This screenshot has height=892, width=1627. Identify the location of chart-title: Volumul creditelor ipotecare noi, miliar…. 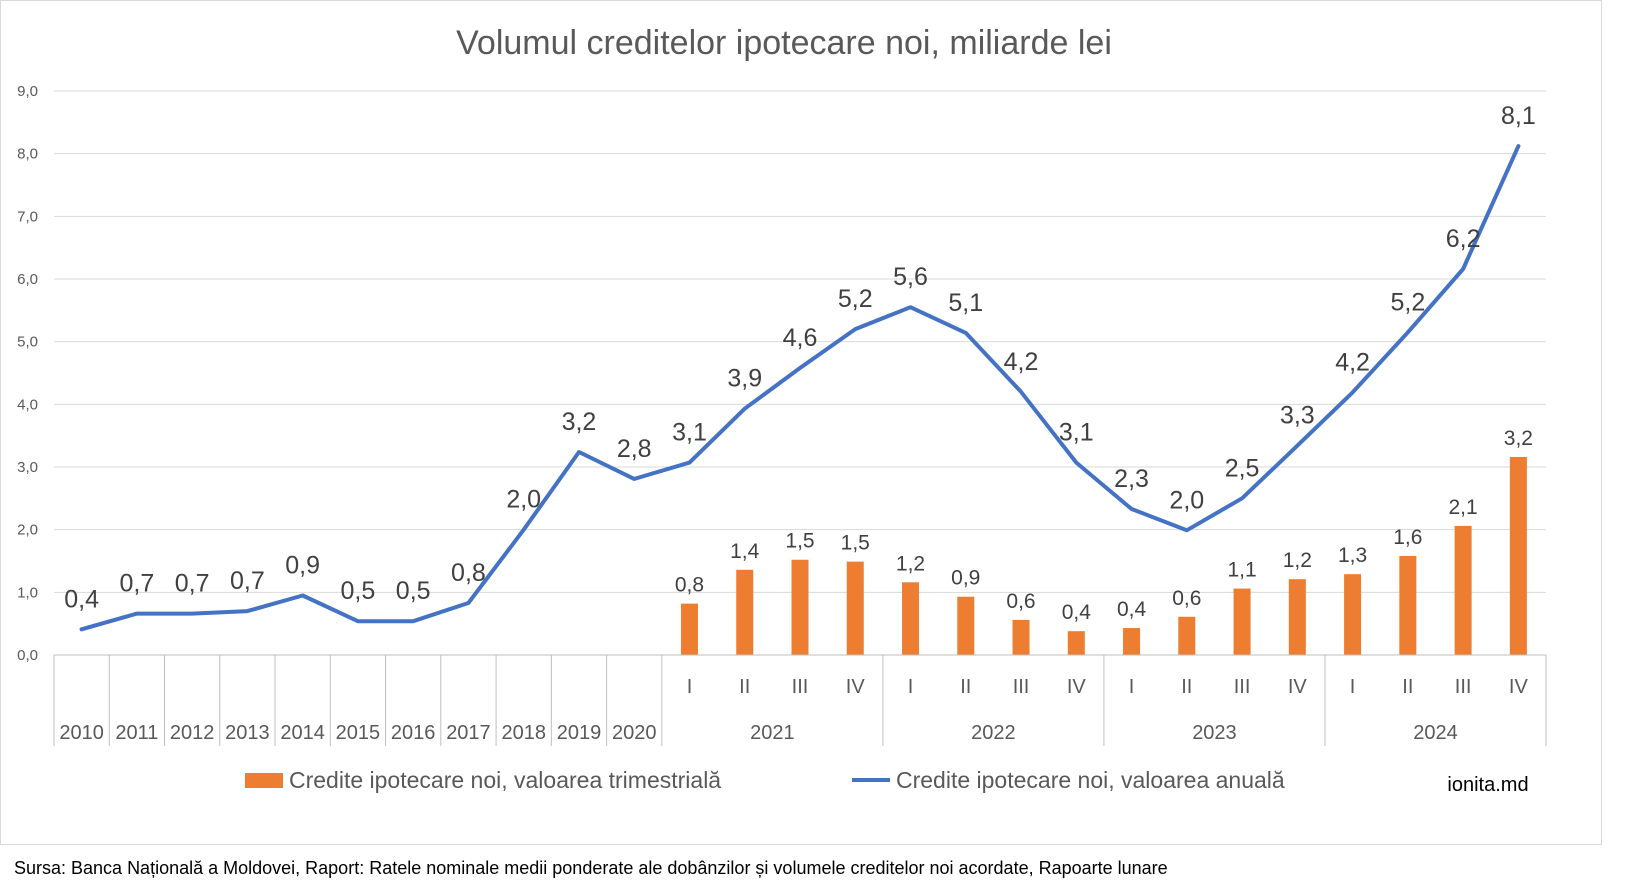
(784, 43).